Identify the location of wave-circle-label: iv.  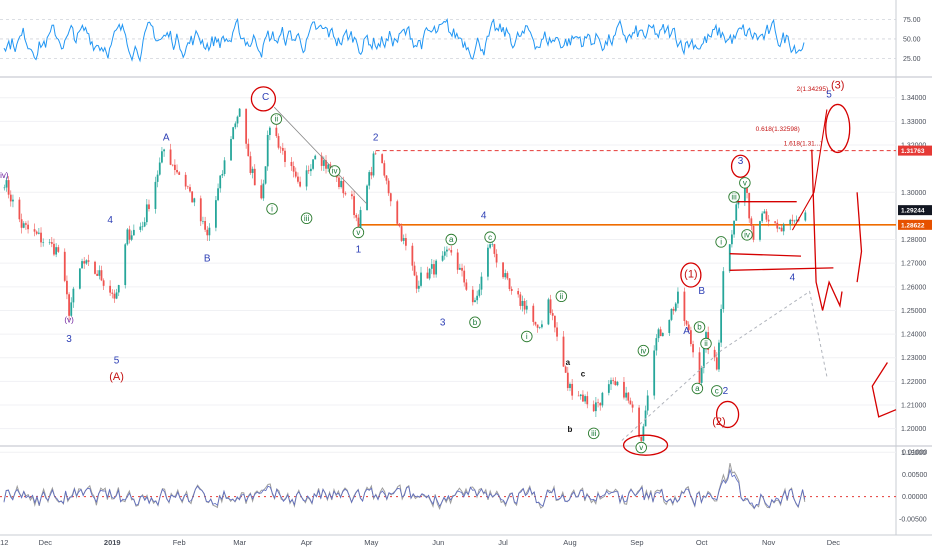
(335, 171).